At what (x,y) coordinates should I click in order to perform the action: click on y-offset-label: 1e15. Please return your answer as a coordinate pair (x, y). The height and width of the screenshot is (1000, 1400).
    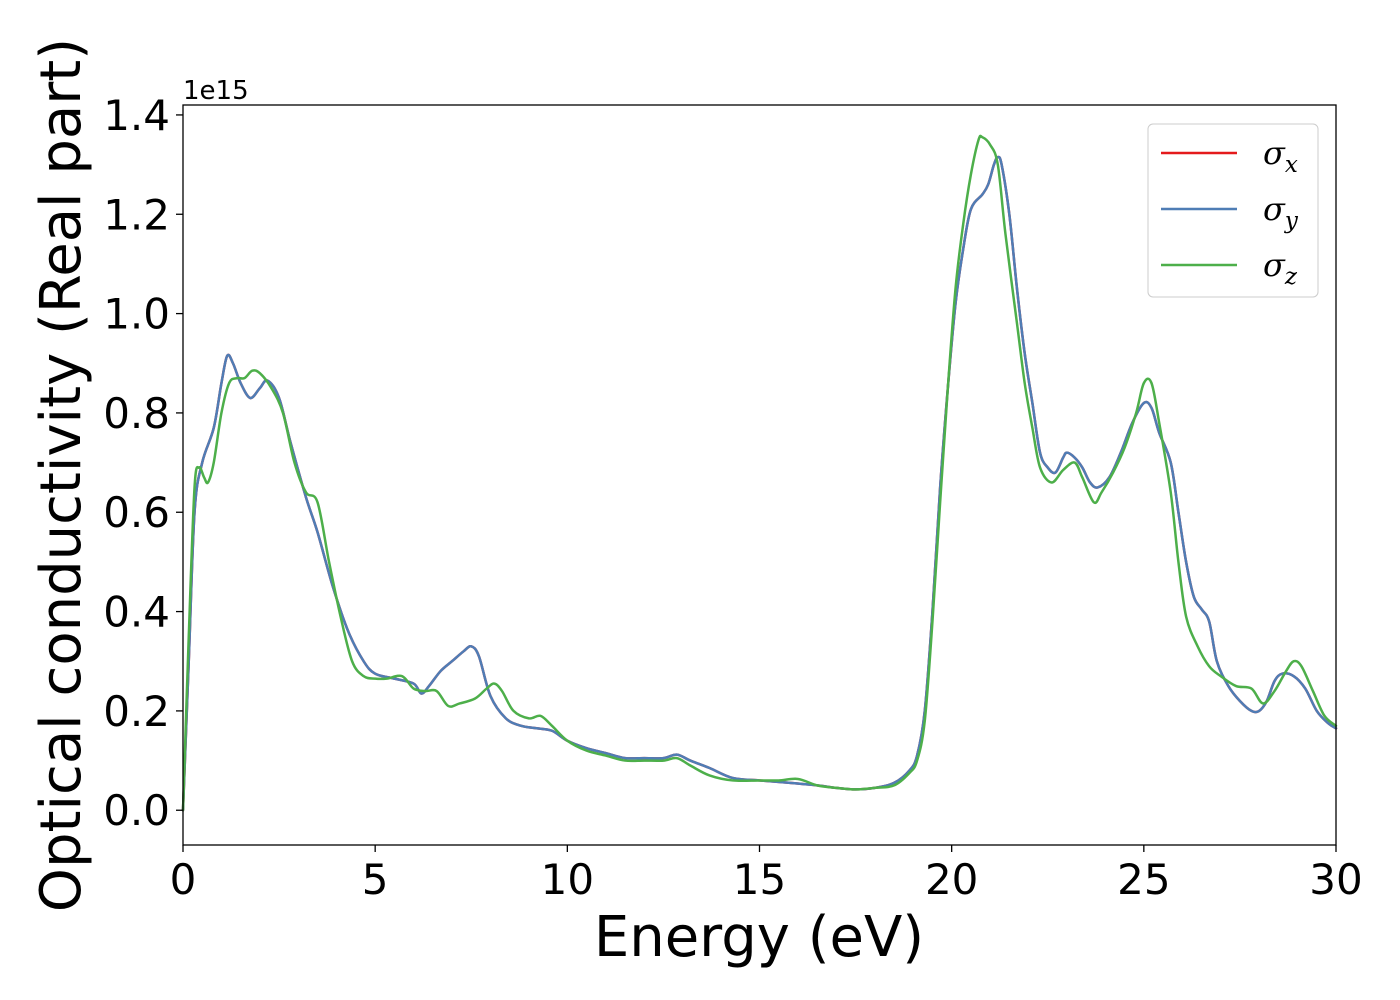
    Looking at the image, I should click on (216, 91).